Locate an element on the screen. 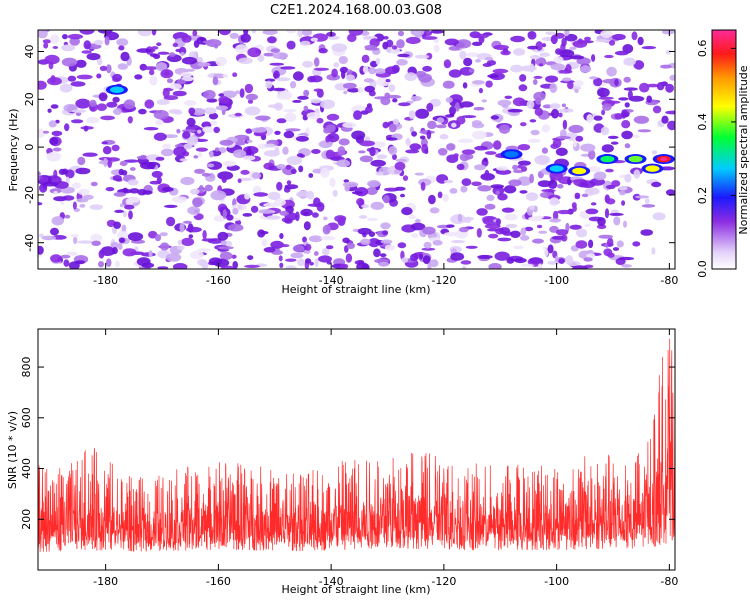 This screenshot has width=750, height=600. x-tick-label: -80 is located at coordinates (669, 280).